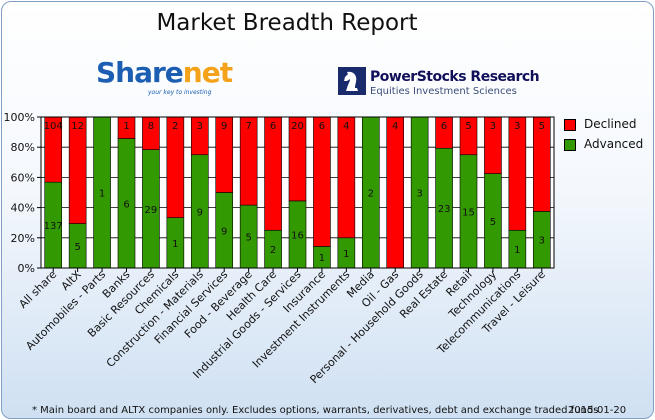 This screenshot has width=655, height=420. I want to click on data-label-advanced: 16, so click(297, 235).